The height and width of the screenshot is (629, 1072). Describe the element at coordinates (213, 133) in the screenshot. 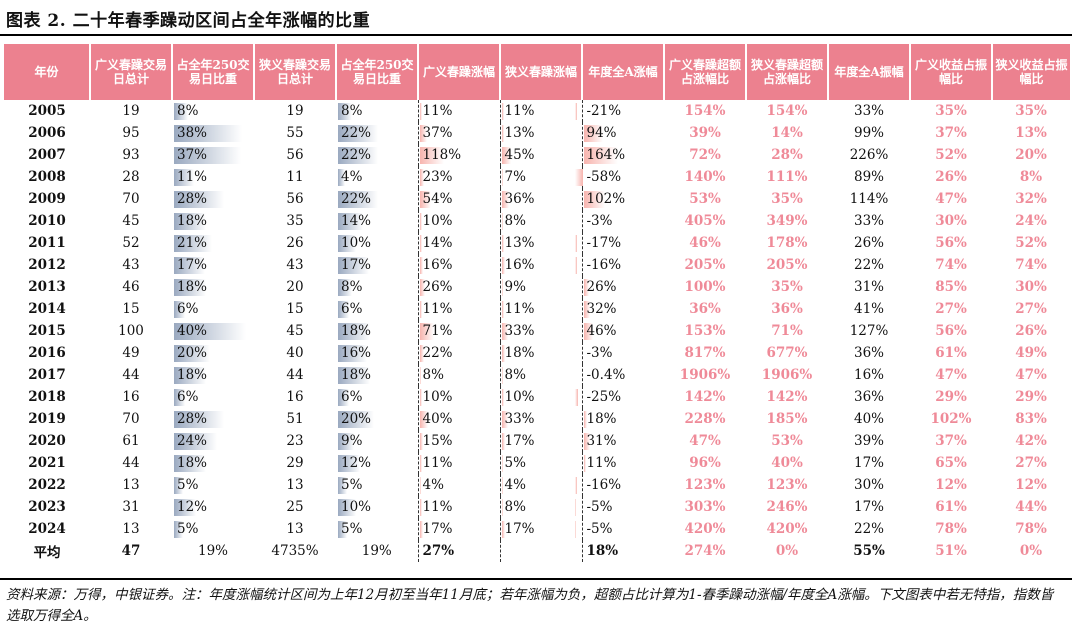

I see `table-cell: 38%` at that location.